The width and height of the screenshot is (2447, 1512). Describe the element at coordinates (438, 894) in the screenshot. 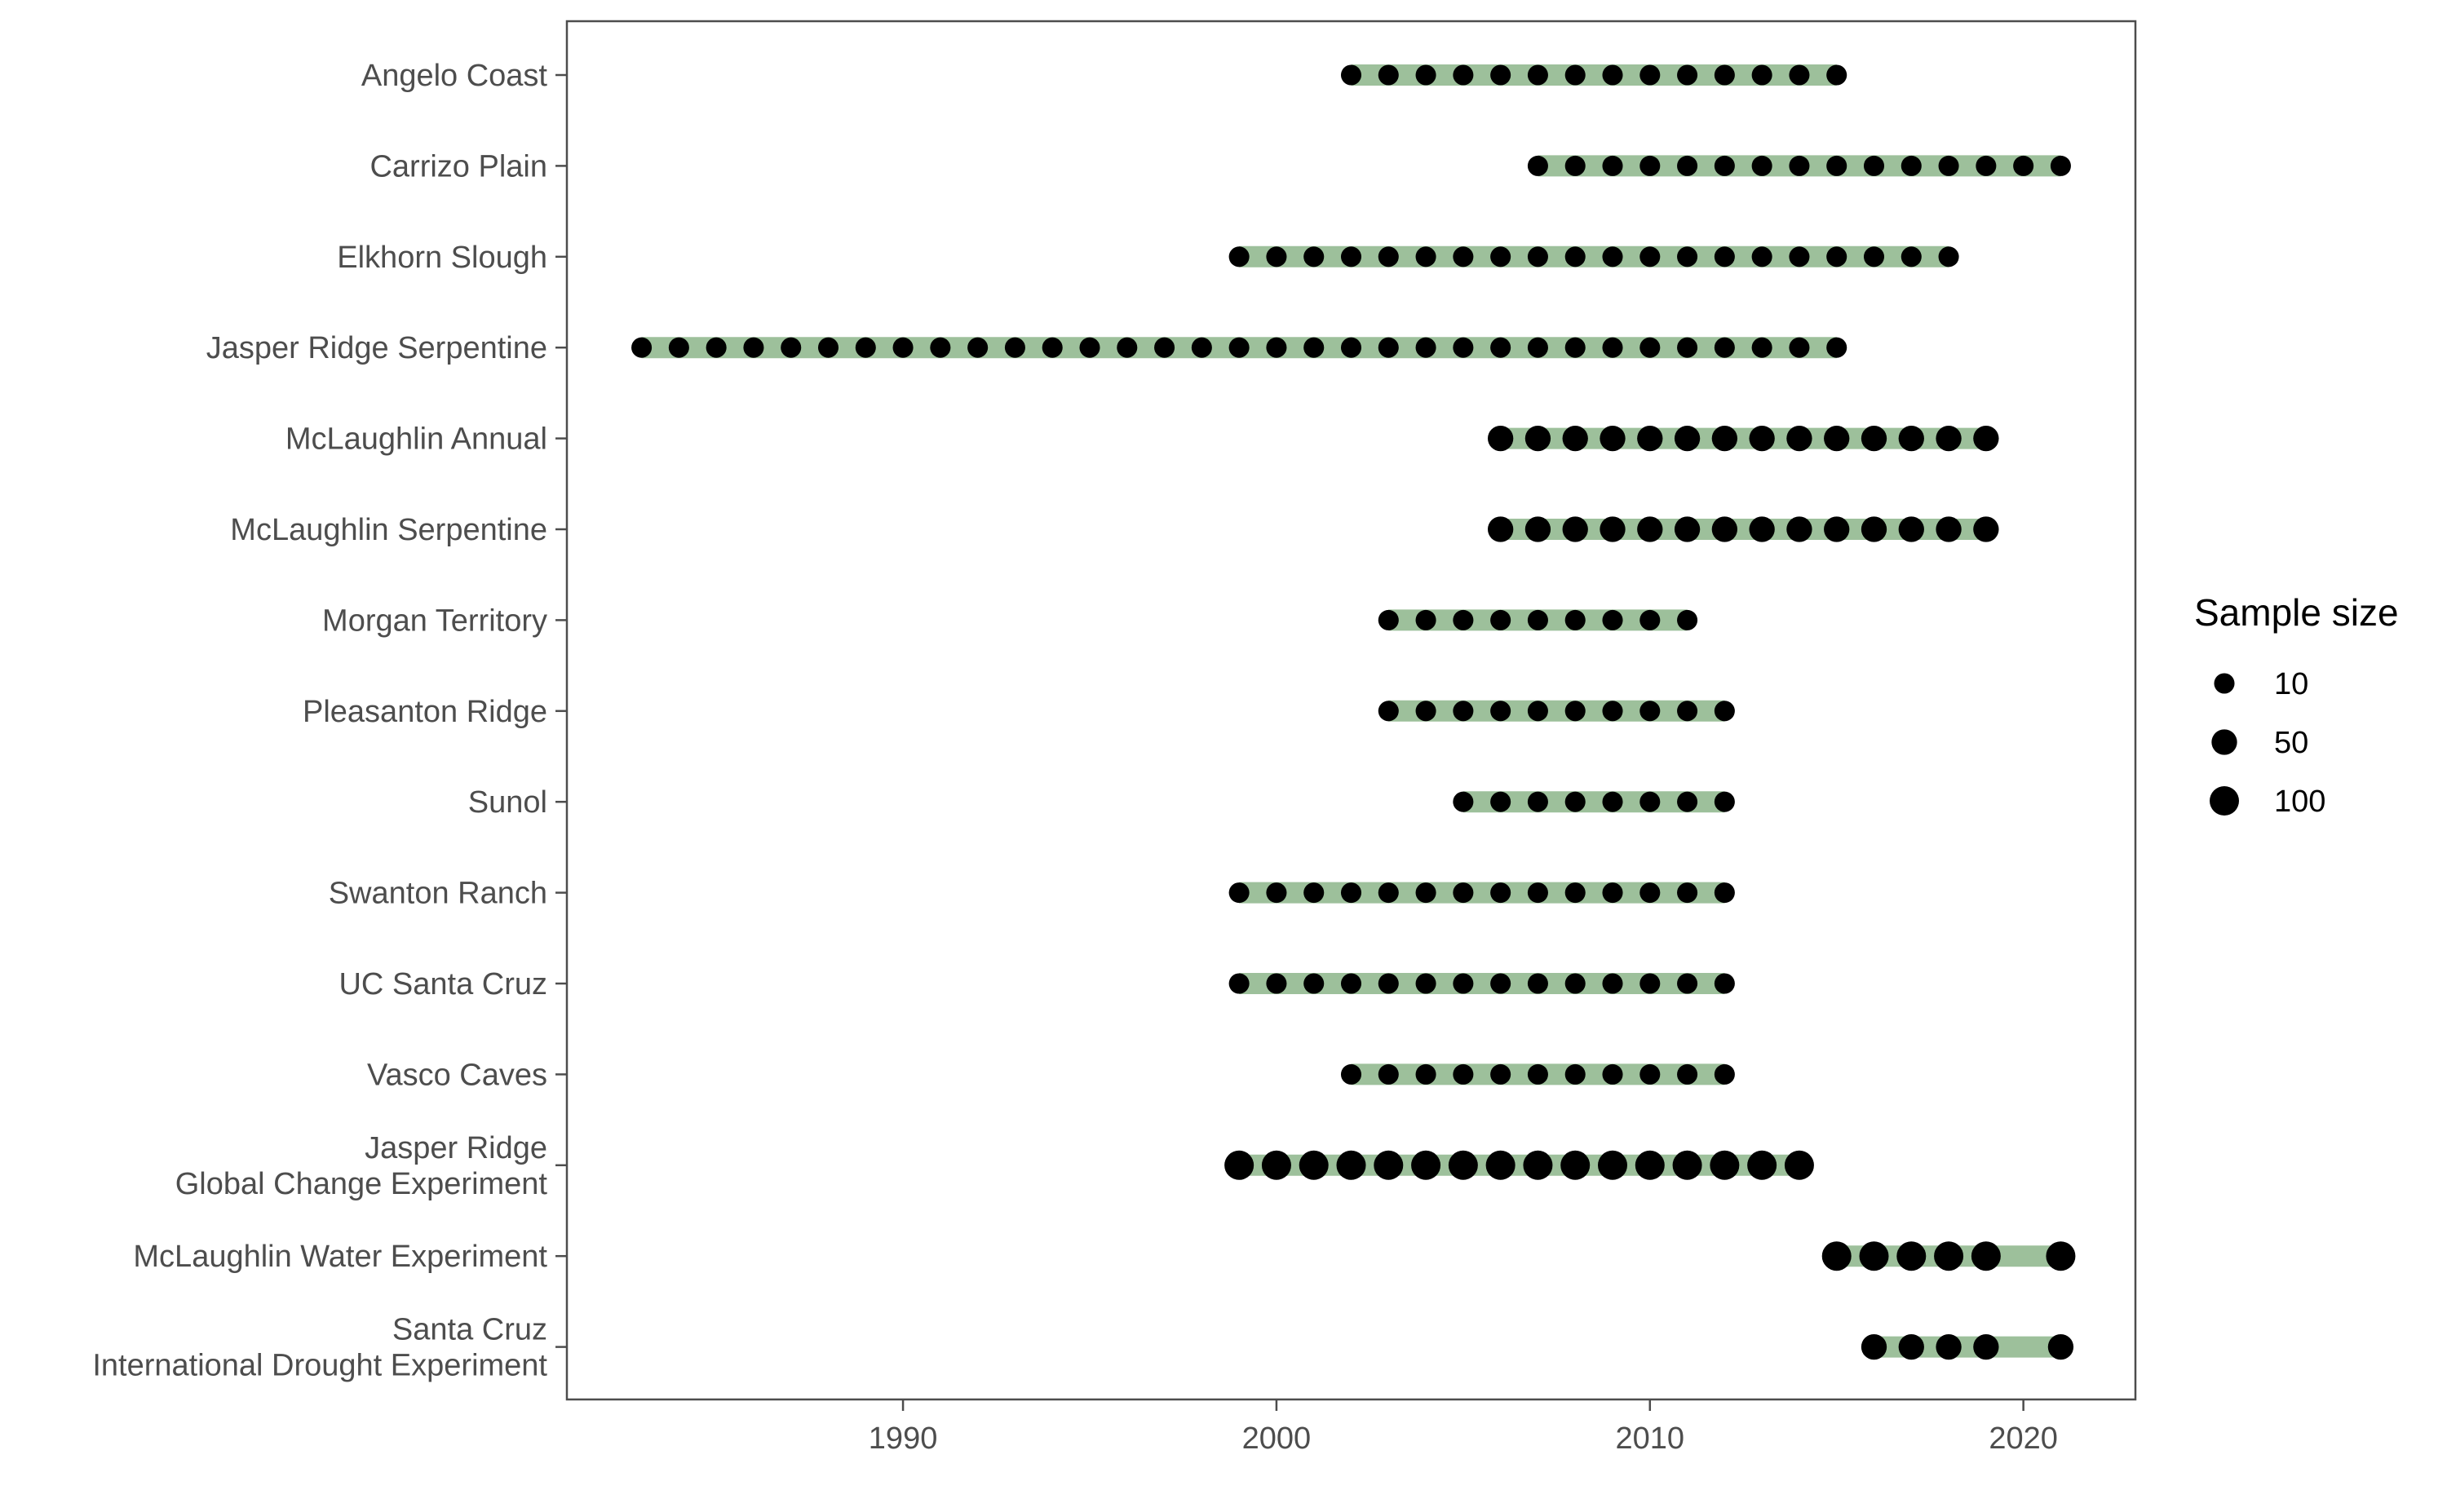

I see `y-tick-label: Swanton Ranch` at that location.